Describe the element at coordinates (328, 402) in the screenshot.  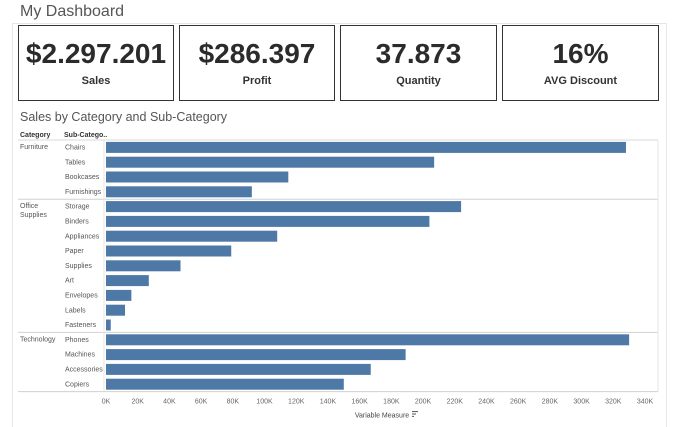
I see `x-tick-label: 140K` at that location.